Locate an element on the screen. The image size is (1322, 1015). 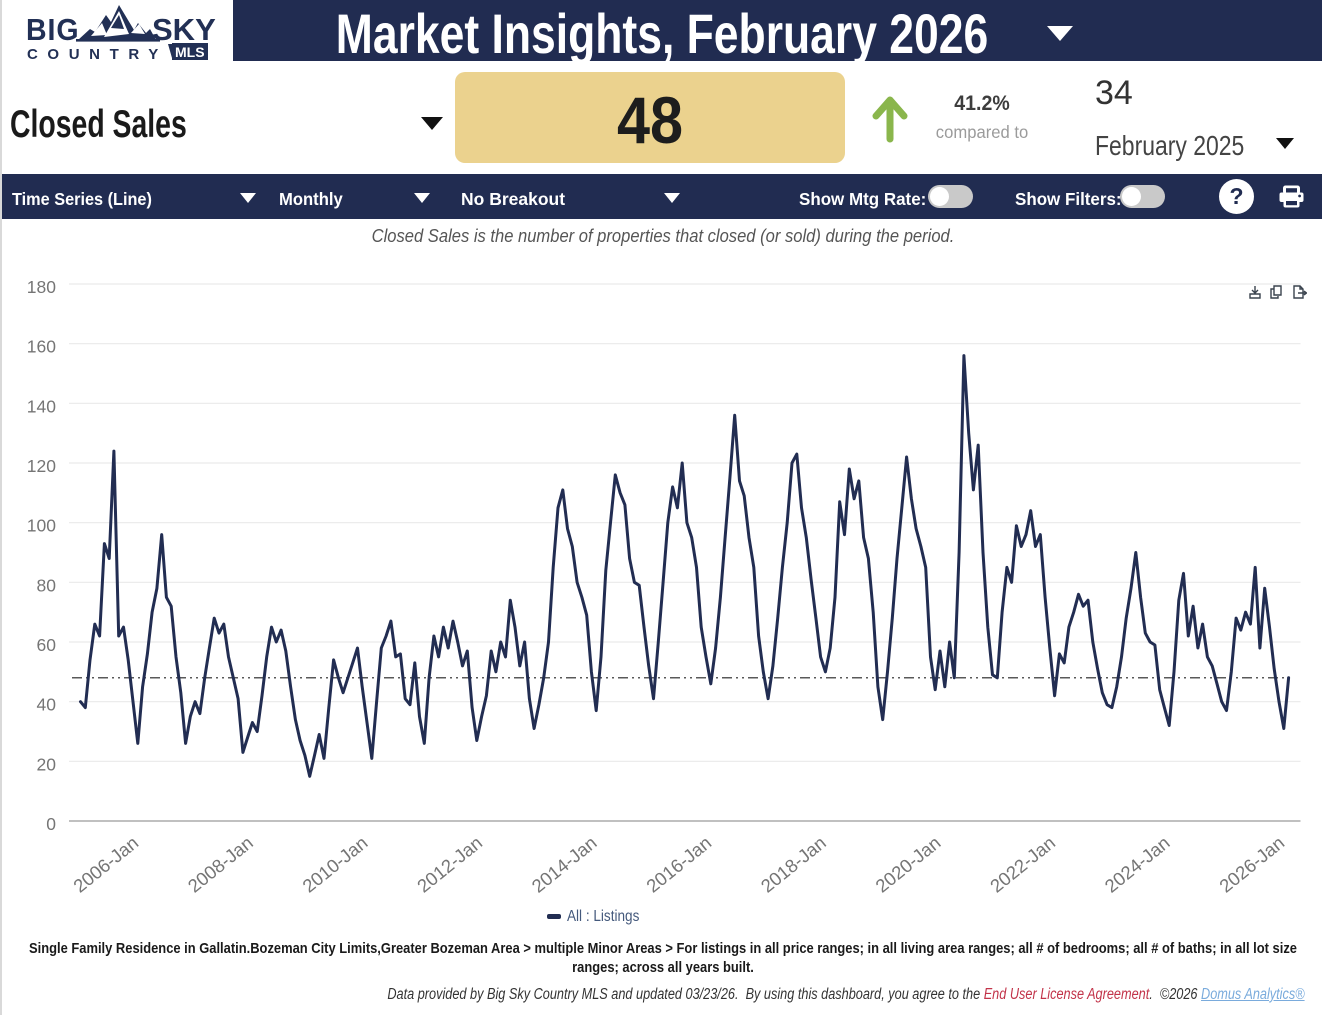
svg-text: 2024-Jan is located at coordinates (1137, 864).